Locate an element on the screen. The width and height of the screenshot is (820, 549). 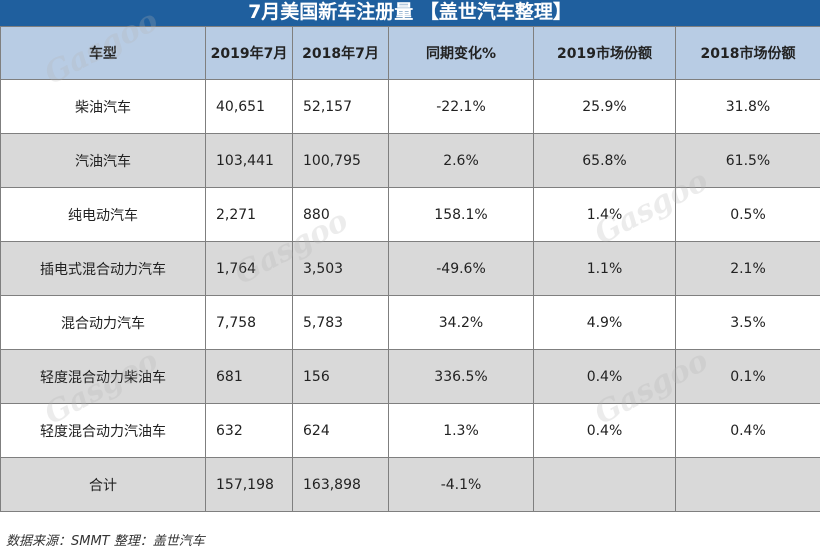
cell-yoy-change: 2.6% is located at coordinates (461, 161).